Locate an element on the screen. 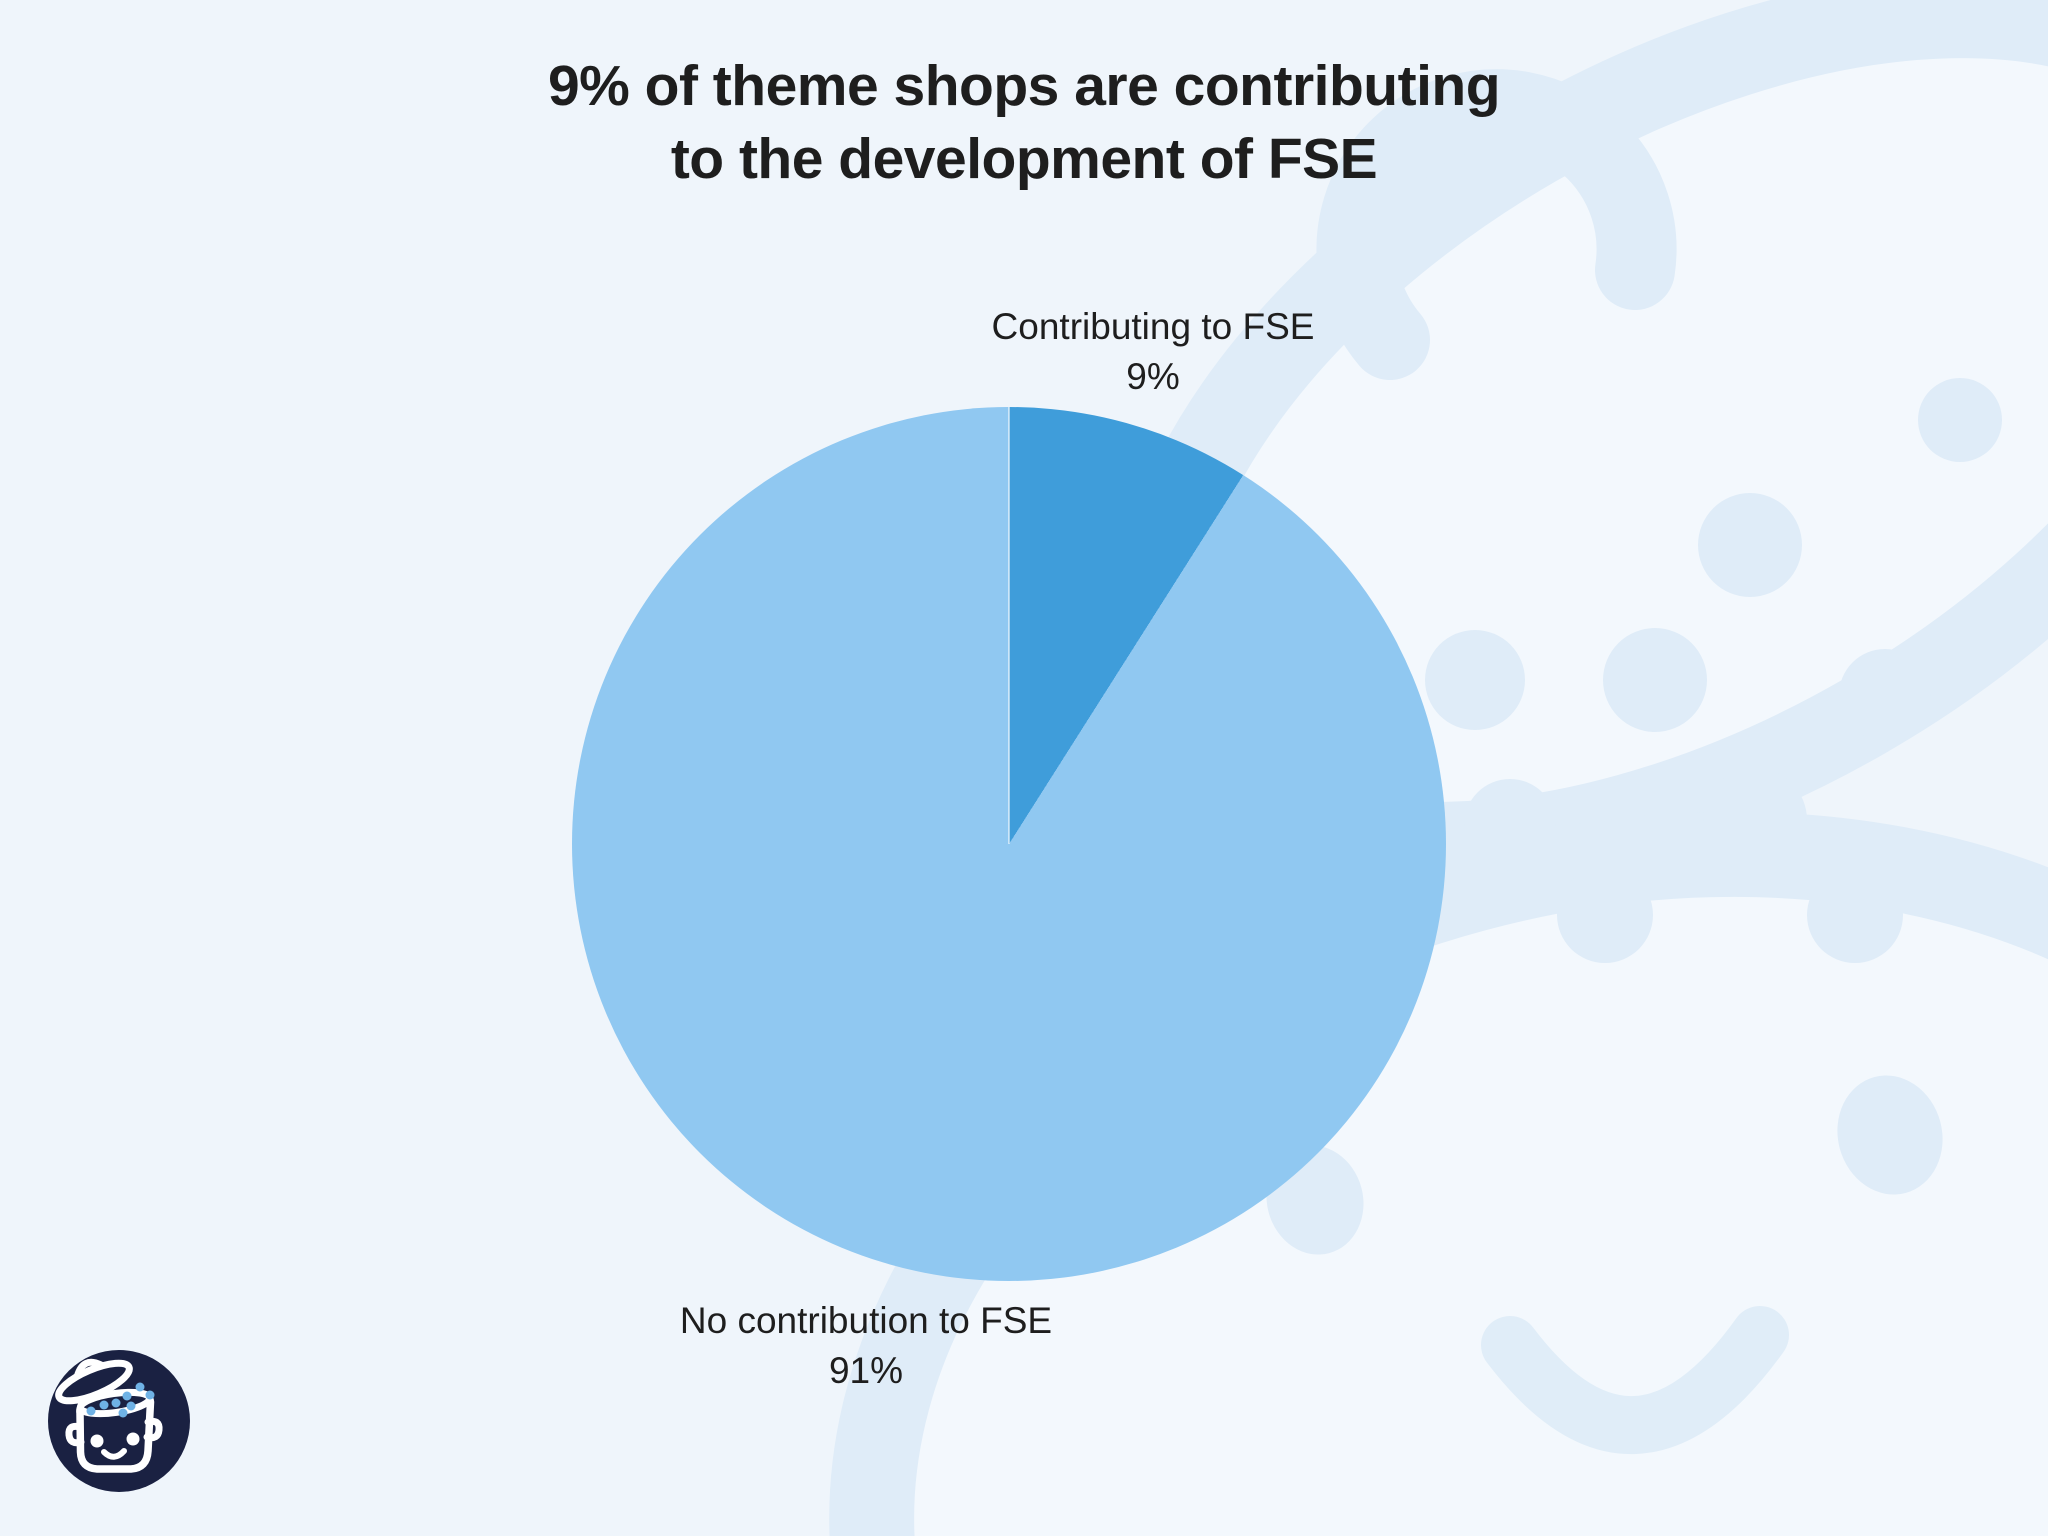  brand-logo-icon is located at coordinates (119, 1421).